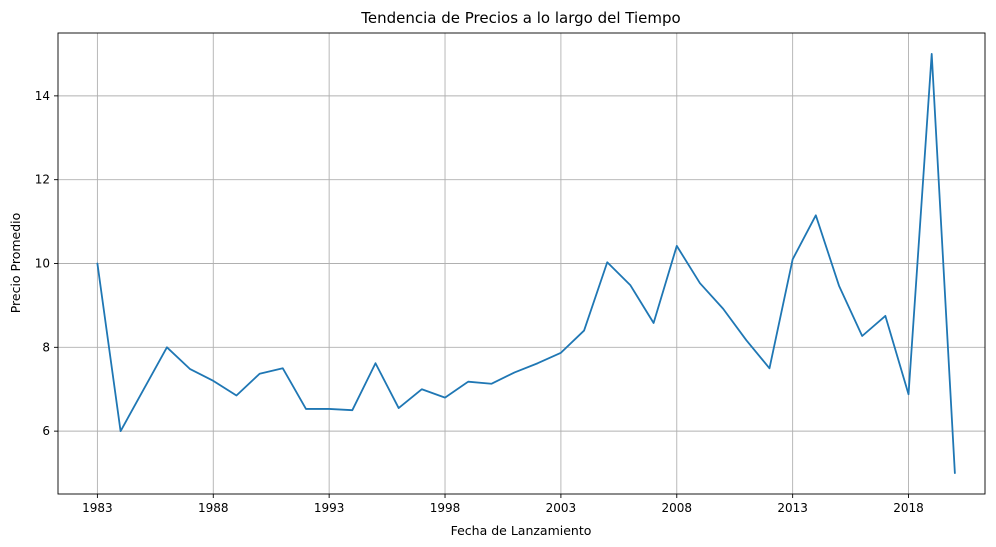 The width and height of the screenshot is (996, 547). I want to click on x-tick-label: 2018, so click(908, 508).